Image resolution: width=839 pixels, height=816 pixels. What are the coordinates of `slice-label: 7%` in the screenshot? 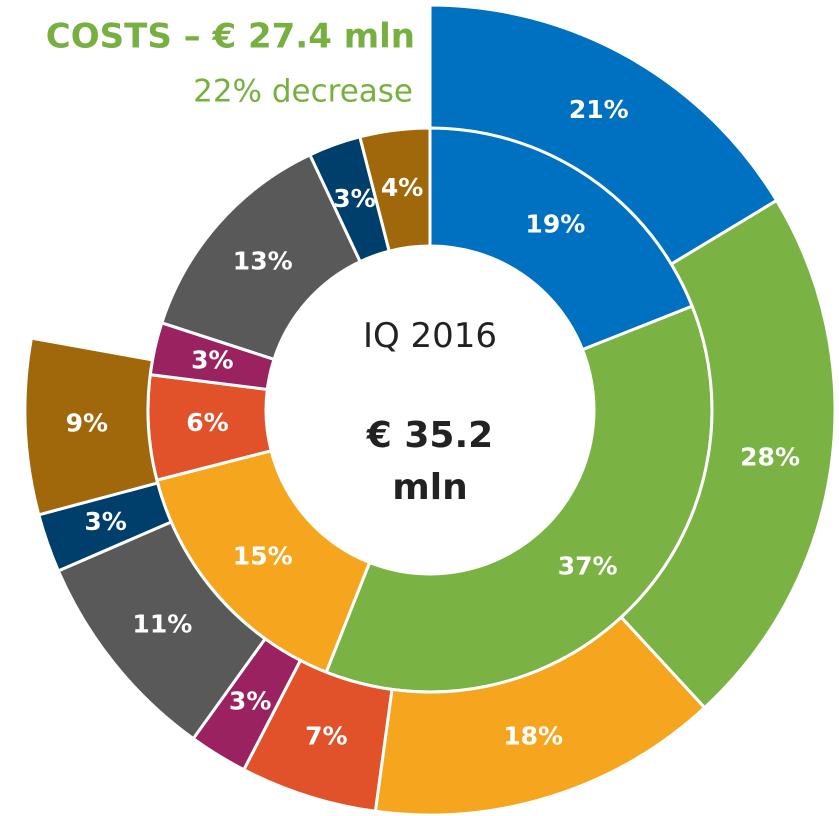 It's located at (326, 735).